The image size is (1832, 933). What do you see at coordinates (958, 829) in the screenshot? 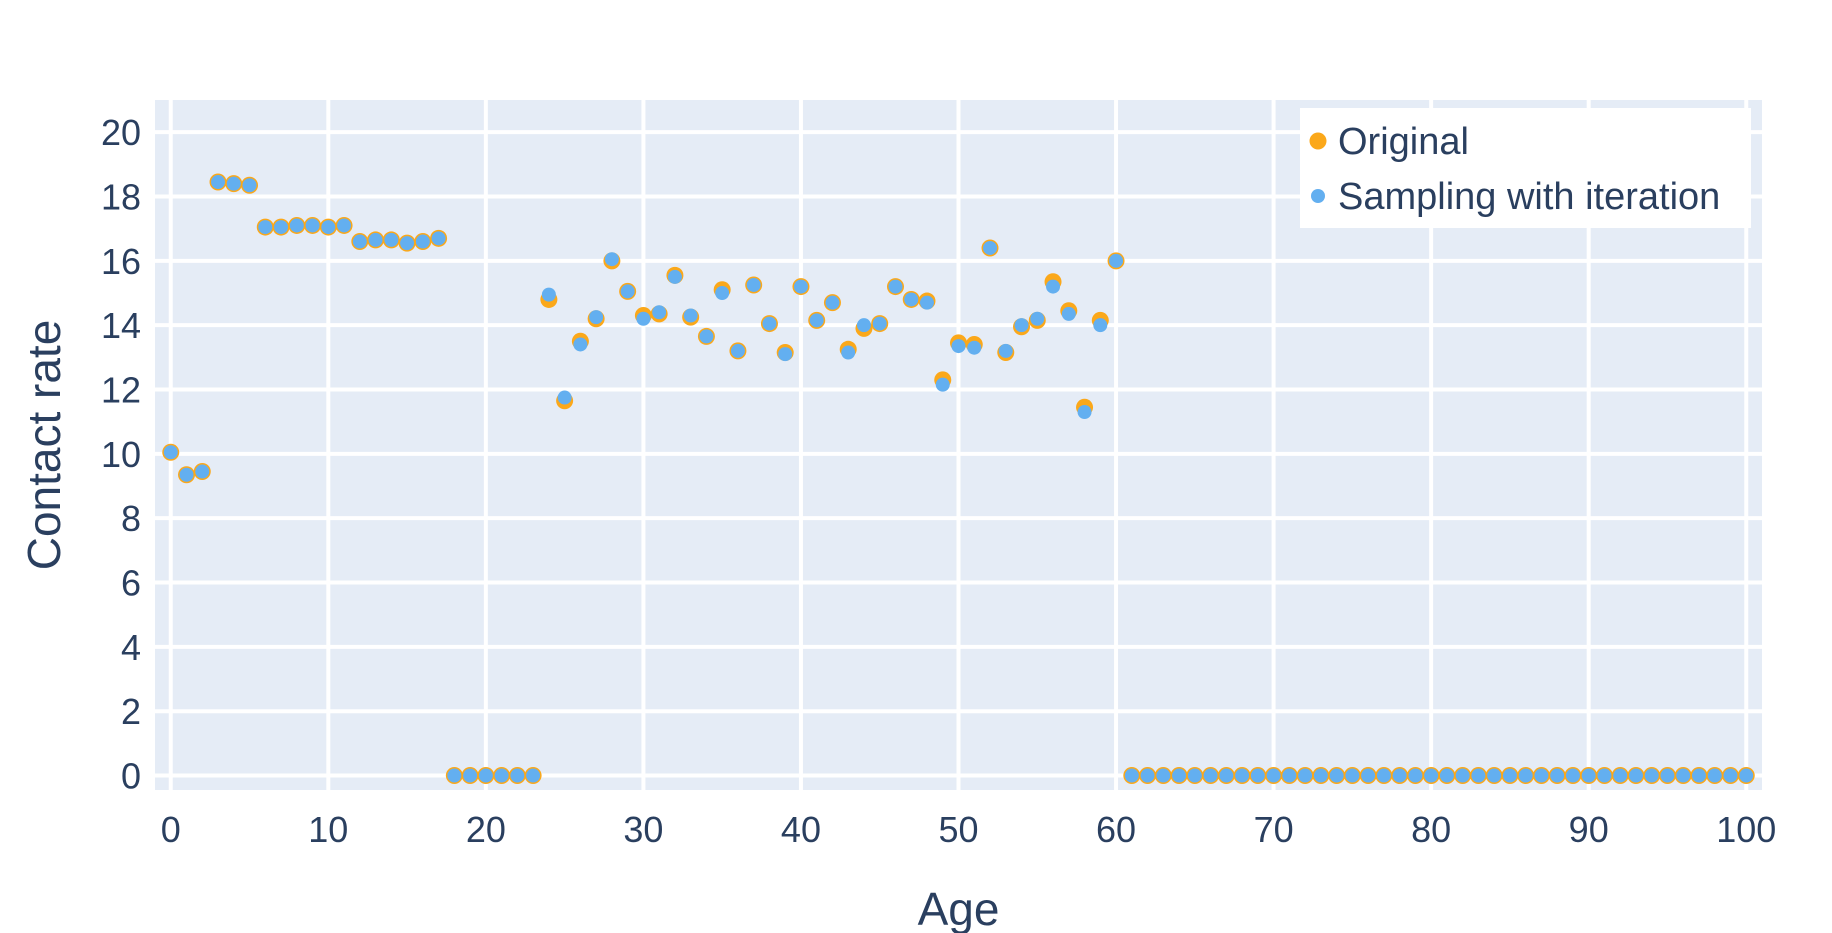
I see `x-tick-label: 50` at bounding box center [958, 829].